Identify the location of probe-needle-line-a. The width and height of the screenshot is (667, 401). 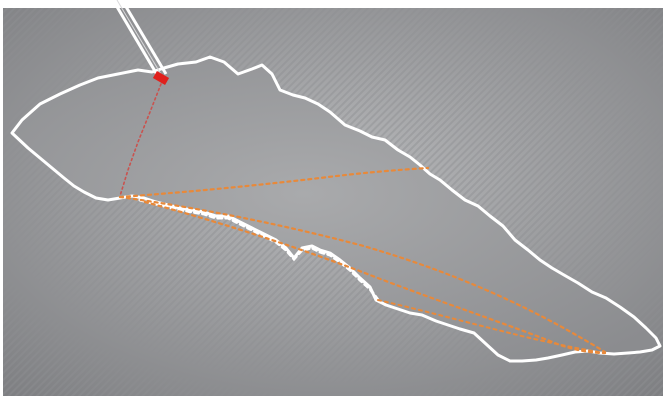
(136, 39).